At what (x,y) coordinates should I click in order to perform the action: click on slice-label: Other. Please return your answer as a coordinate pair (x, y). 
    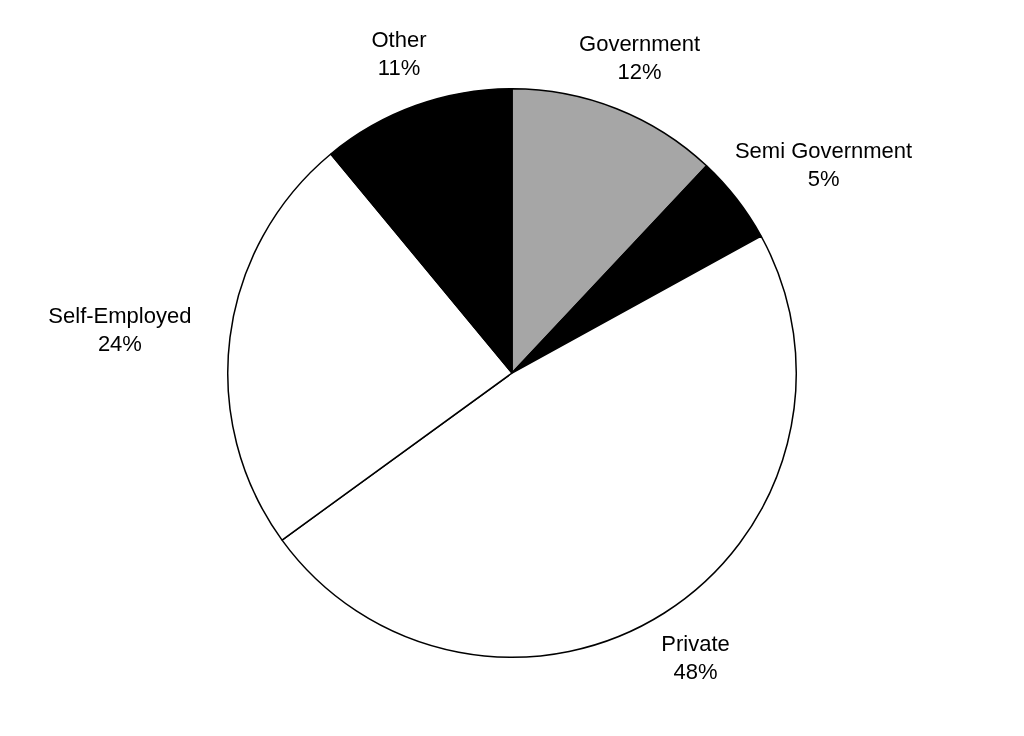
    Looking at the image, I should click on (399, 39).